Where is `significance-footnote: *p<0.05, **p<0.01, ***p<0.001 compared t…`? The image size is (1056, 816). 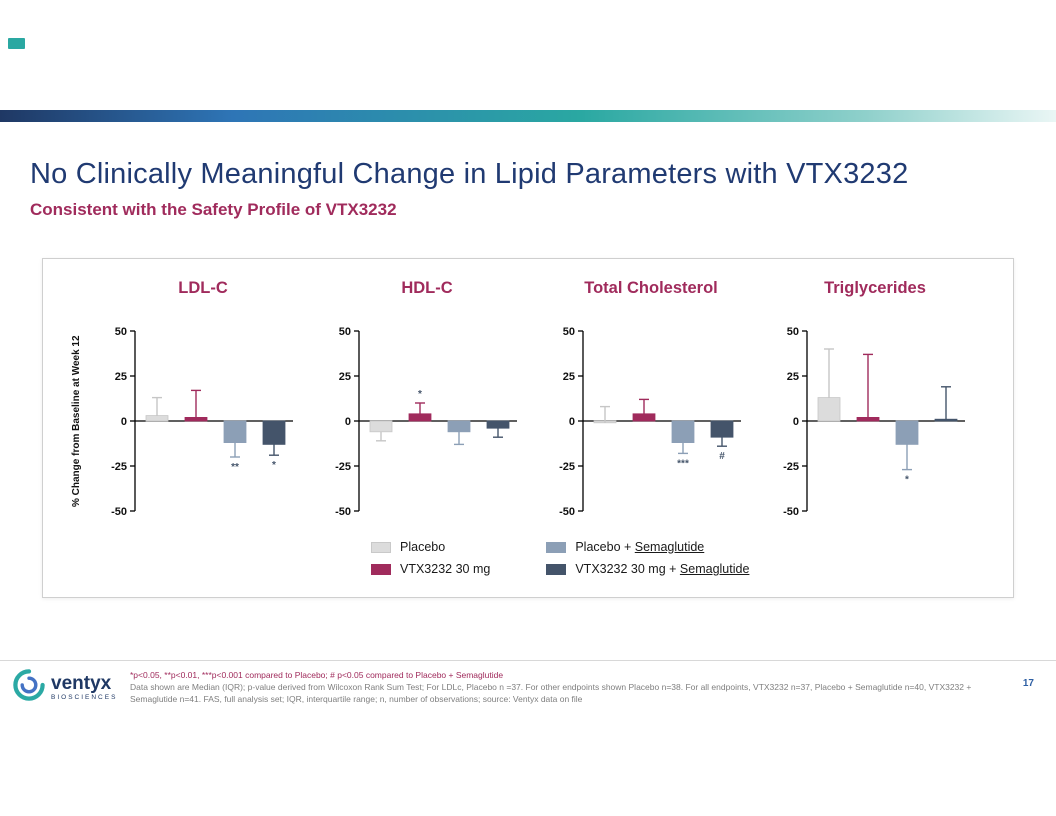
significance-footnote: *p<0.05, **p<0.01, ***p<0.001 compared t… is located at coordinates (317, 675).